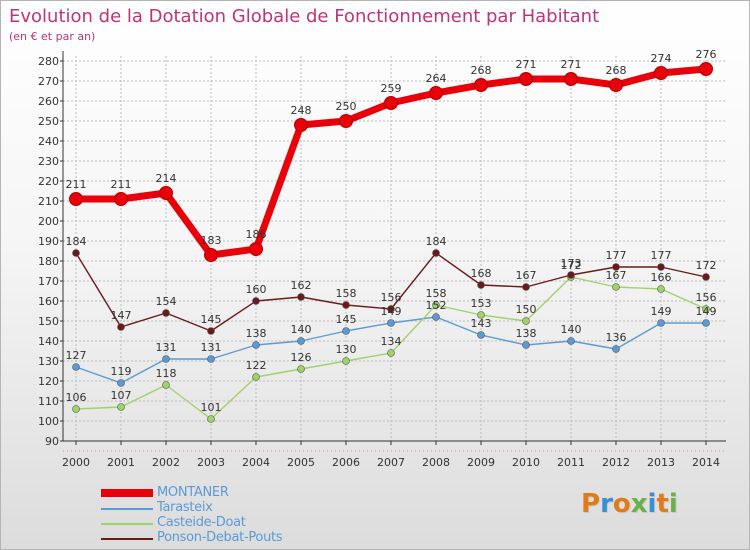 The image size is (750, 550). What do you see at coordinates (526, 462) in the screenshot?
I see `x-tick-label: 2010` at bounding box center [526, 462].